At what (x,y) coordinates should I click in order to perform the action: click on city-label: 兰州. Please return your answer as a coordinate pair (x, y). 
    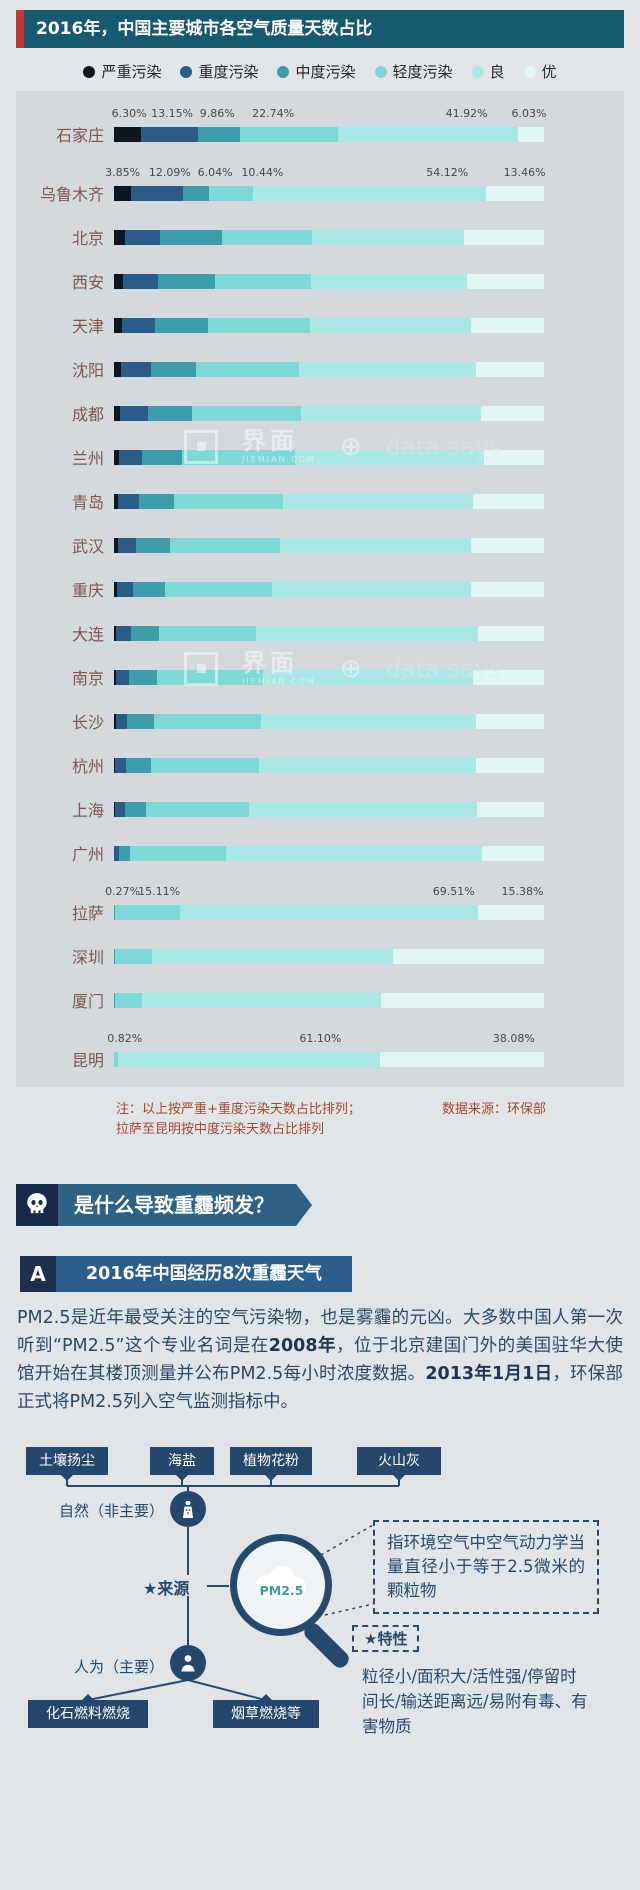
    Looking at the image, I should click on (87, 458).